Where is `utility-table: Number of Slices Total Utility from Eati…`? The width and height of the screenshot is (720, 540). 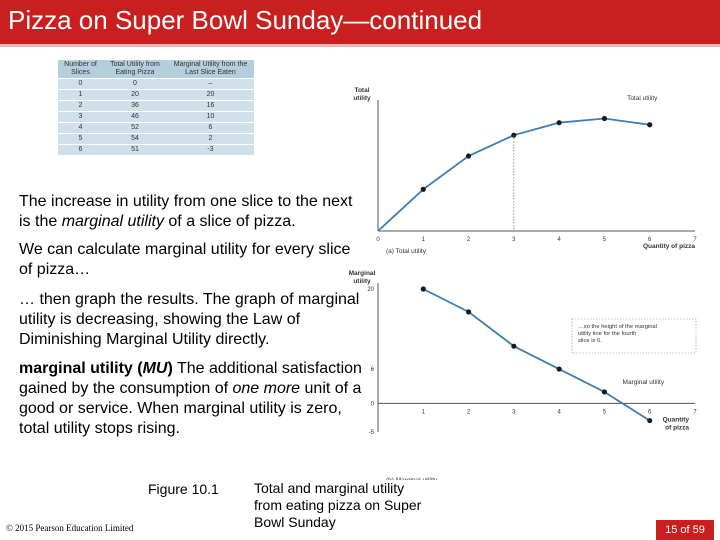
utility-table: Number of Slices Total Utility from Eati… is located at coordinates (156, 107).